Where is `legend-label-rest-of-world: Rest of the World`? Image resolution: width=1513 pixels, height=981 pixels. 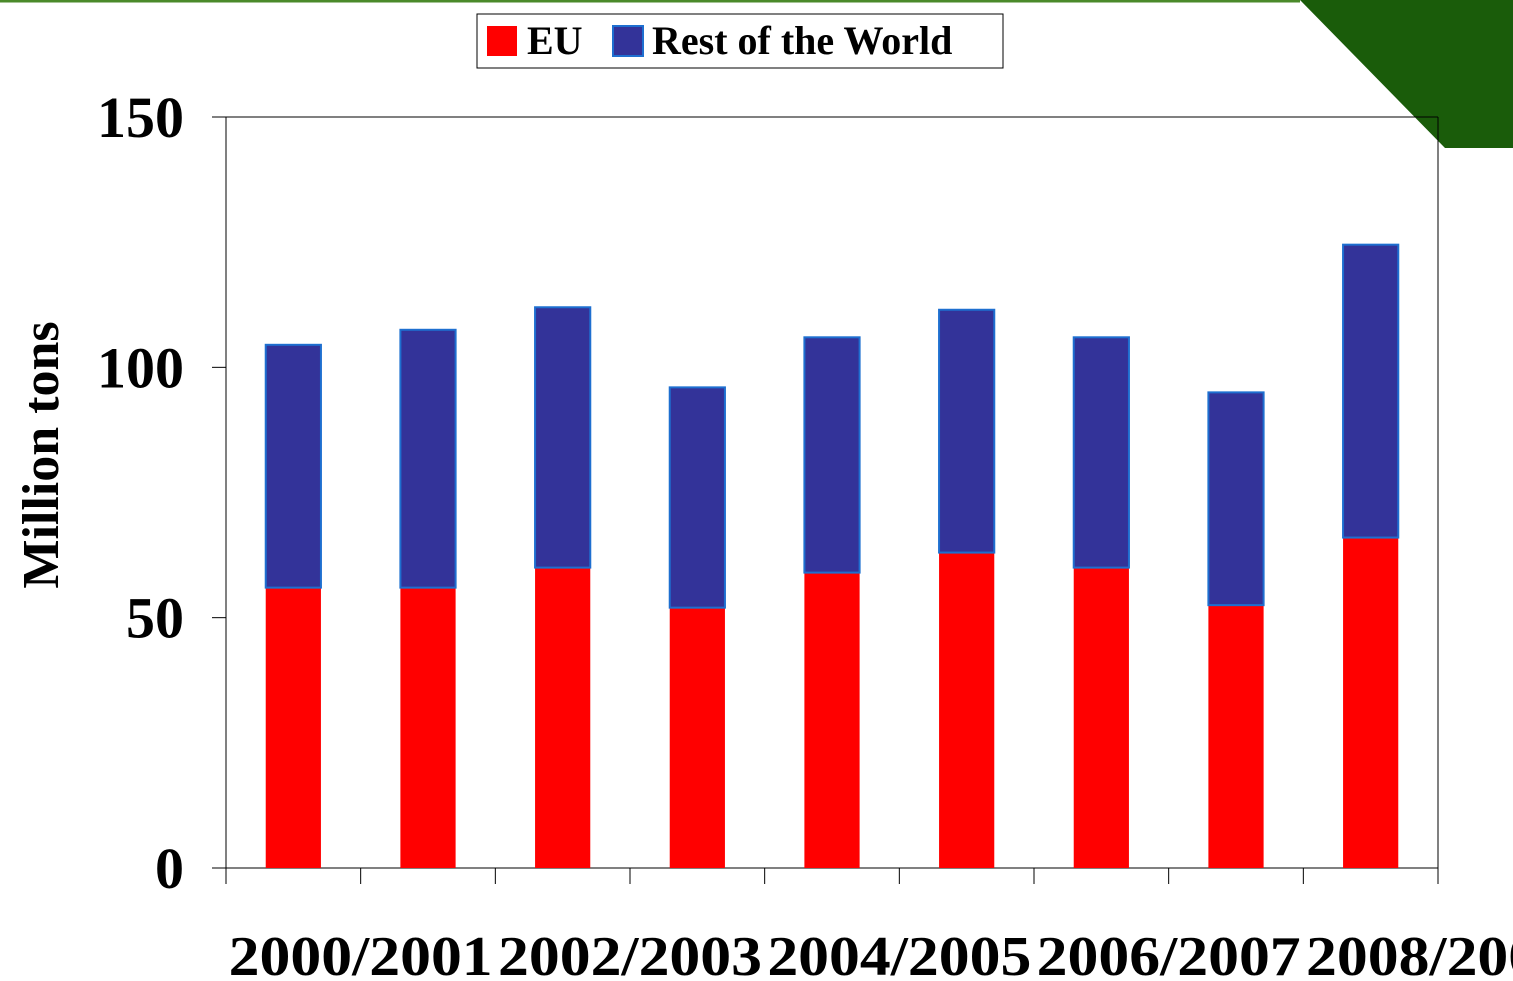 legend-label-rest-of-world: Rest of the World is located at coordinates (802, 40).